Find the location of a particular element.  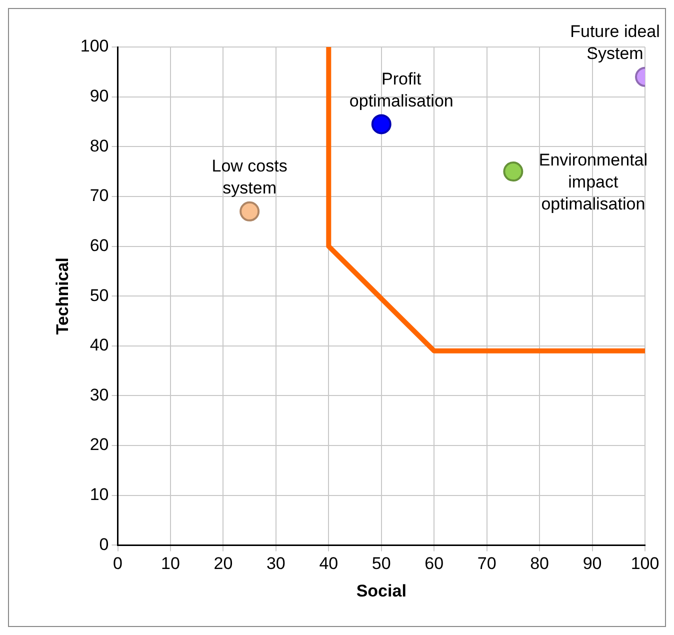

x-tick-label: 0 is located at coordinates (117, 564).